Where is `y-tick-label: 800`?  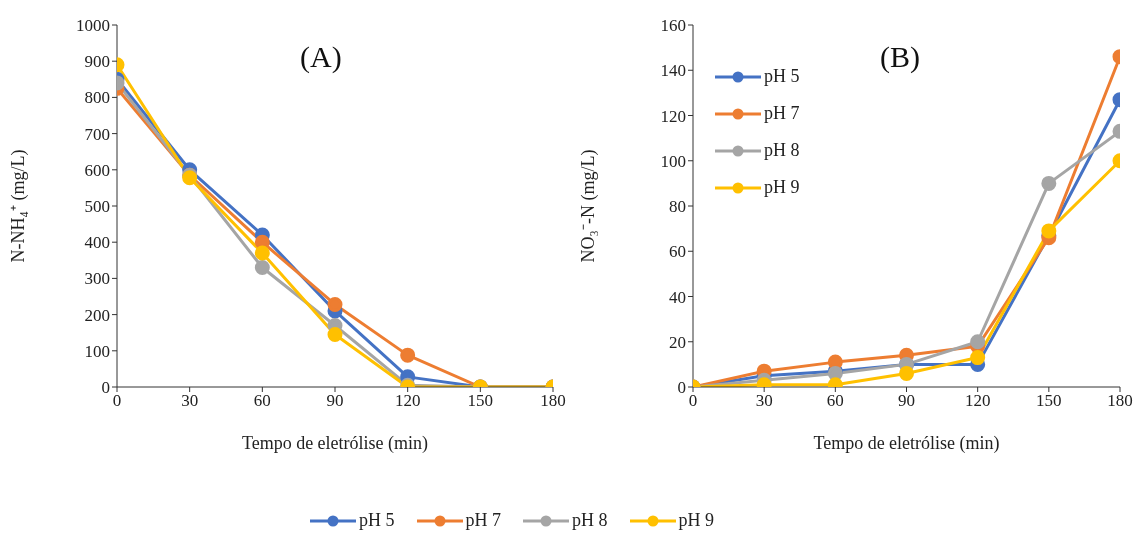 y-tick-label: 800 is located at coordinates (97, 98).